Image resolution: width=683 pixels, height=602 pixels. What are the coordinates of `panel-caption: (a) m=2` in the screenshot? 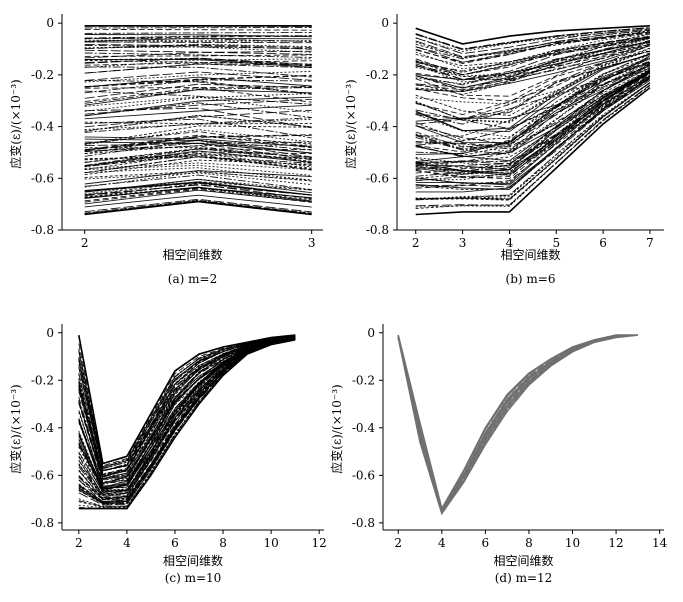 It's located at (192, 279).